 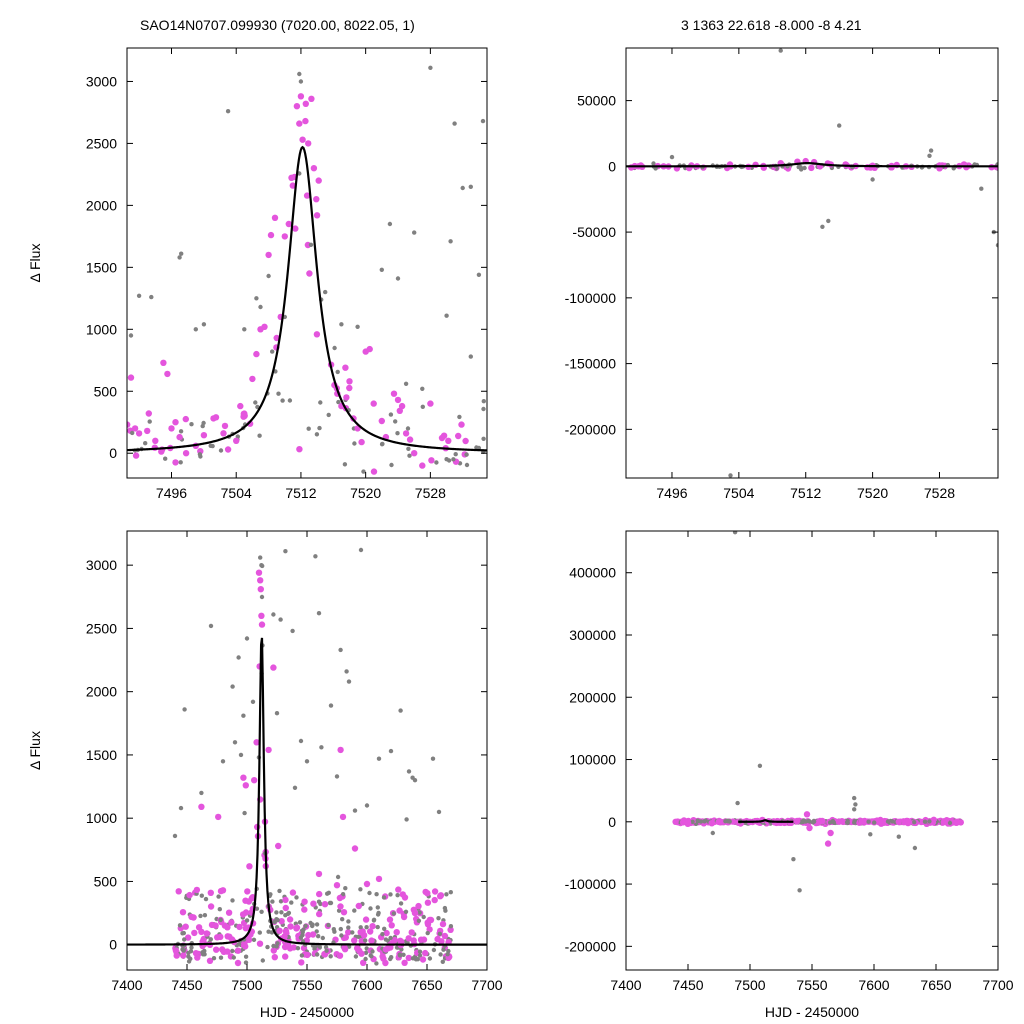 What do you see at coordinates (591, 884) in the screenshot?
I see `y-tick-label: -100000` at bounding box center [591, 884].